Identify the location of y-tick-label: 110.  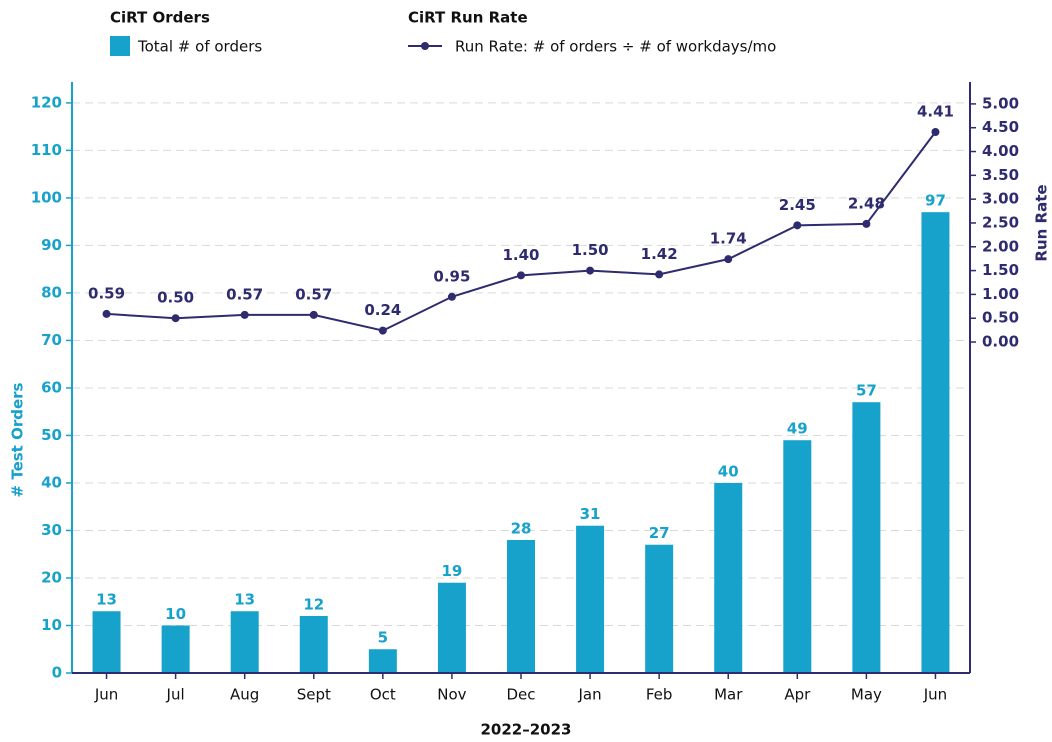
(46, 150).